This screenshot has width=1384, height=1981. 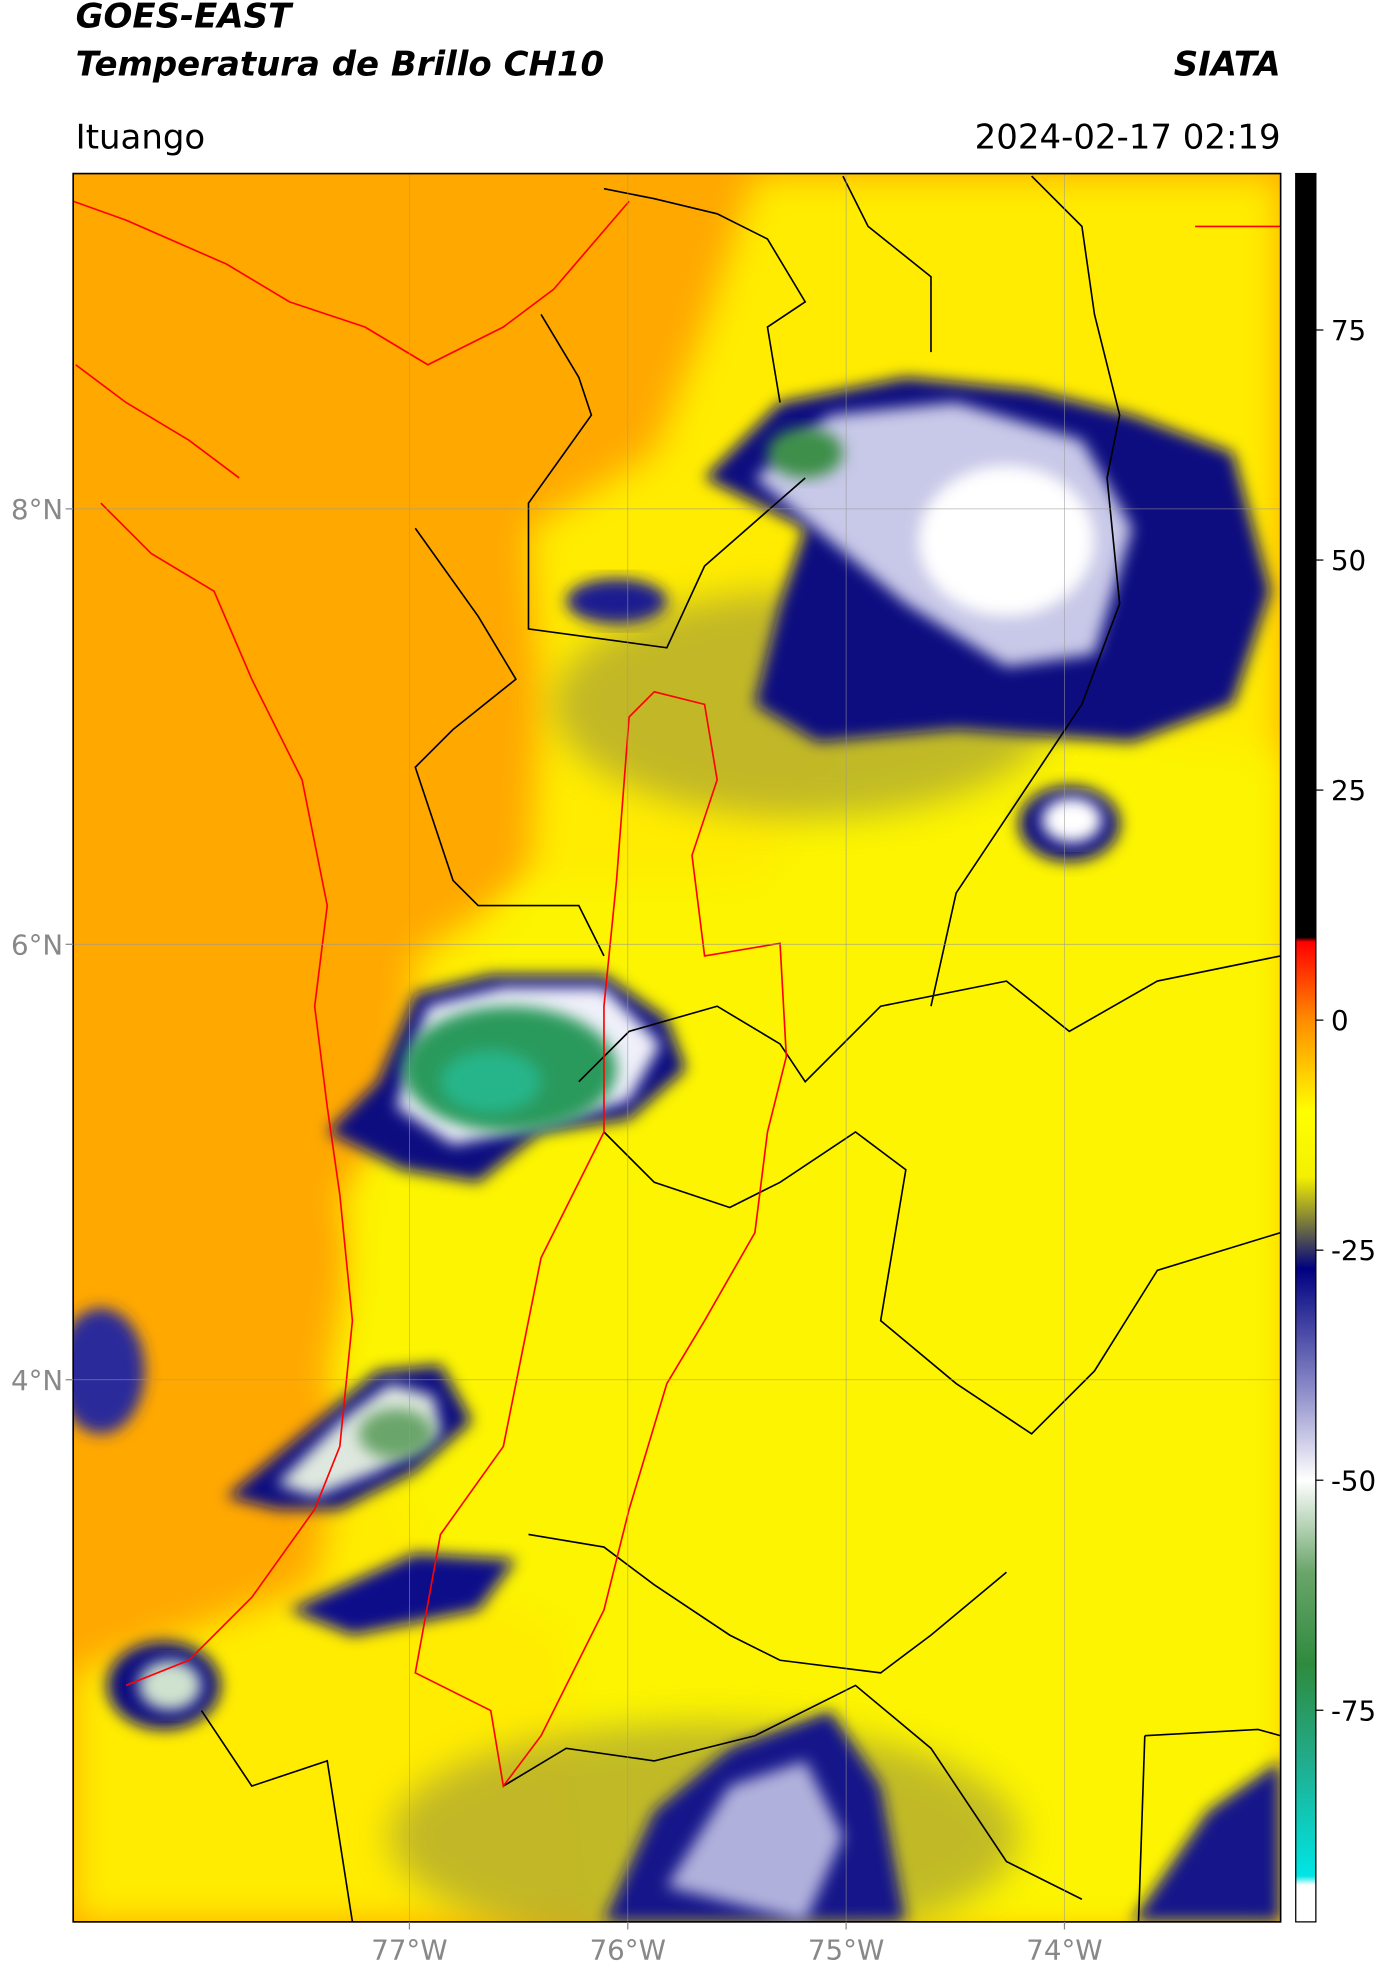 What do you see at coordinates (37, 1380) in the screenshot?
I see `y-tick-label: 4°N` at bounding box center [37, 1380].